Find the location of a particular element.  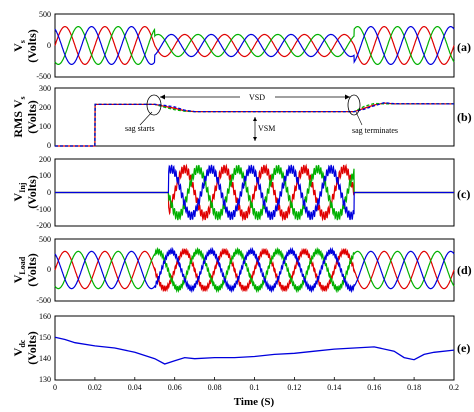

panel-d-plot is located at coordinates (254, 270).